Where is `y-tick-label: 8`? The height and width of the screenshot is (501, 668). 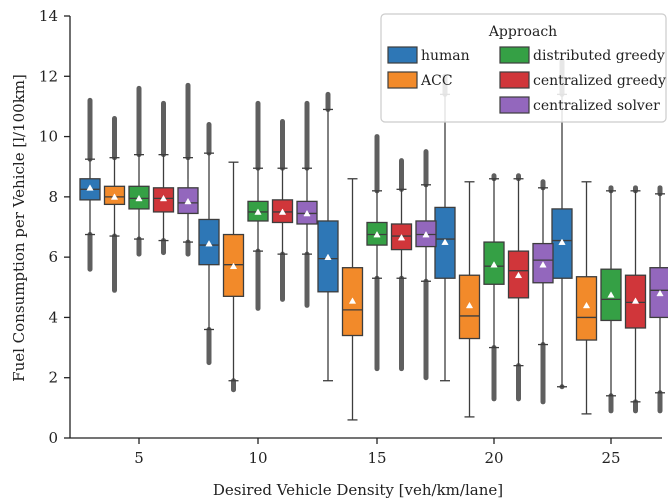
y-tick-label: 8 is located at coordinates (53, 197).